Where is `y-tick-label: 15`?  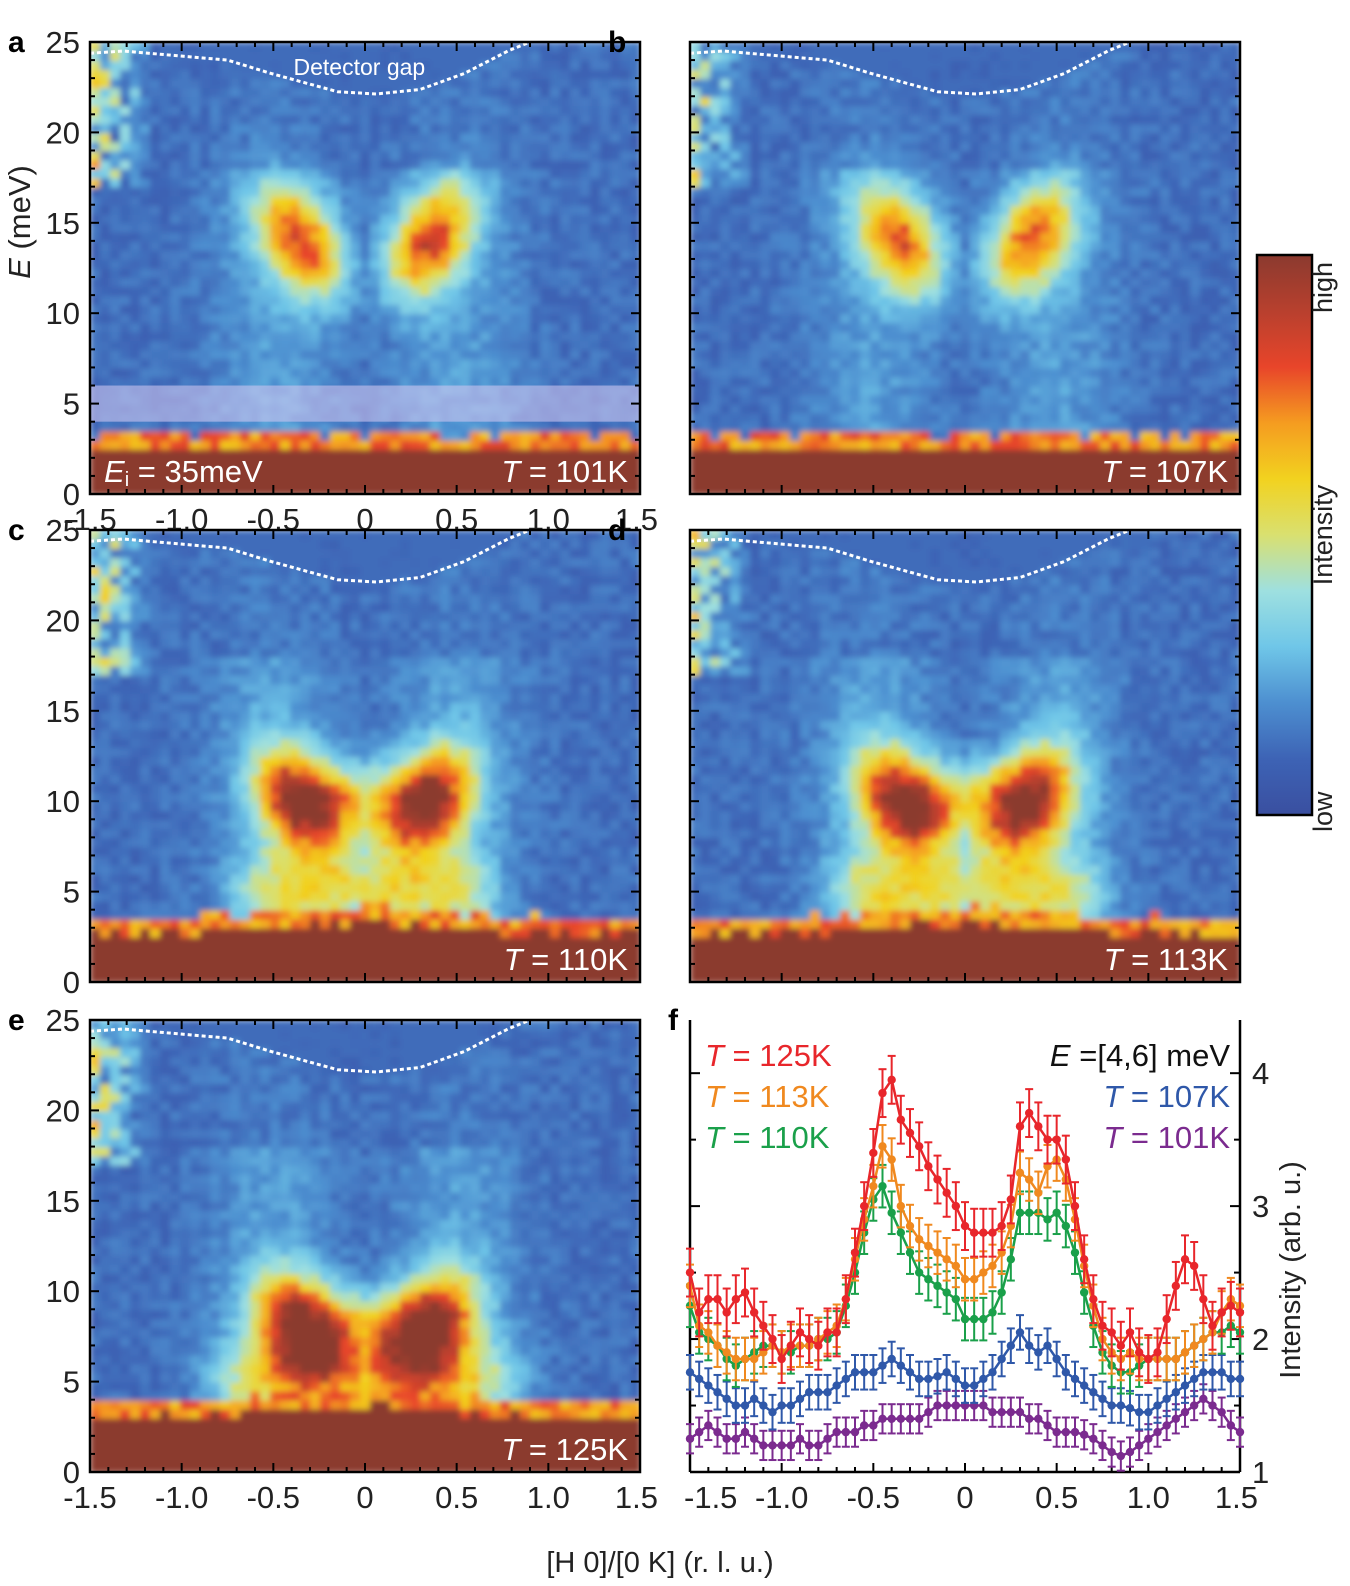
y-tick-label: 15 is located at coordinates (63, 223).